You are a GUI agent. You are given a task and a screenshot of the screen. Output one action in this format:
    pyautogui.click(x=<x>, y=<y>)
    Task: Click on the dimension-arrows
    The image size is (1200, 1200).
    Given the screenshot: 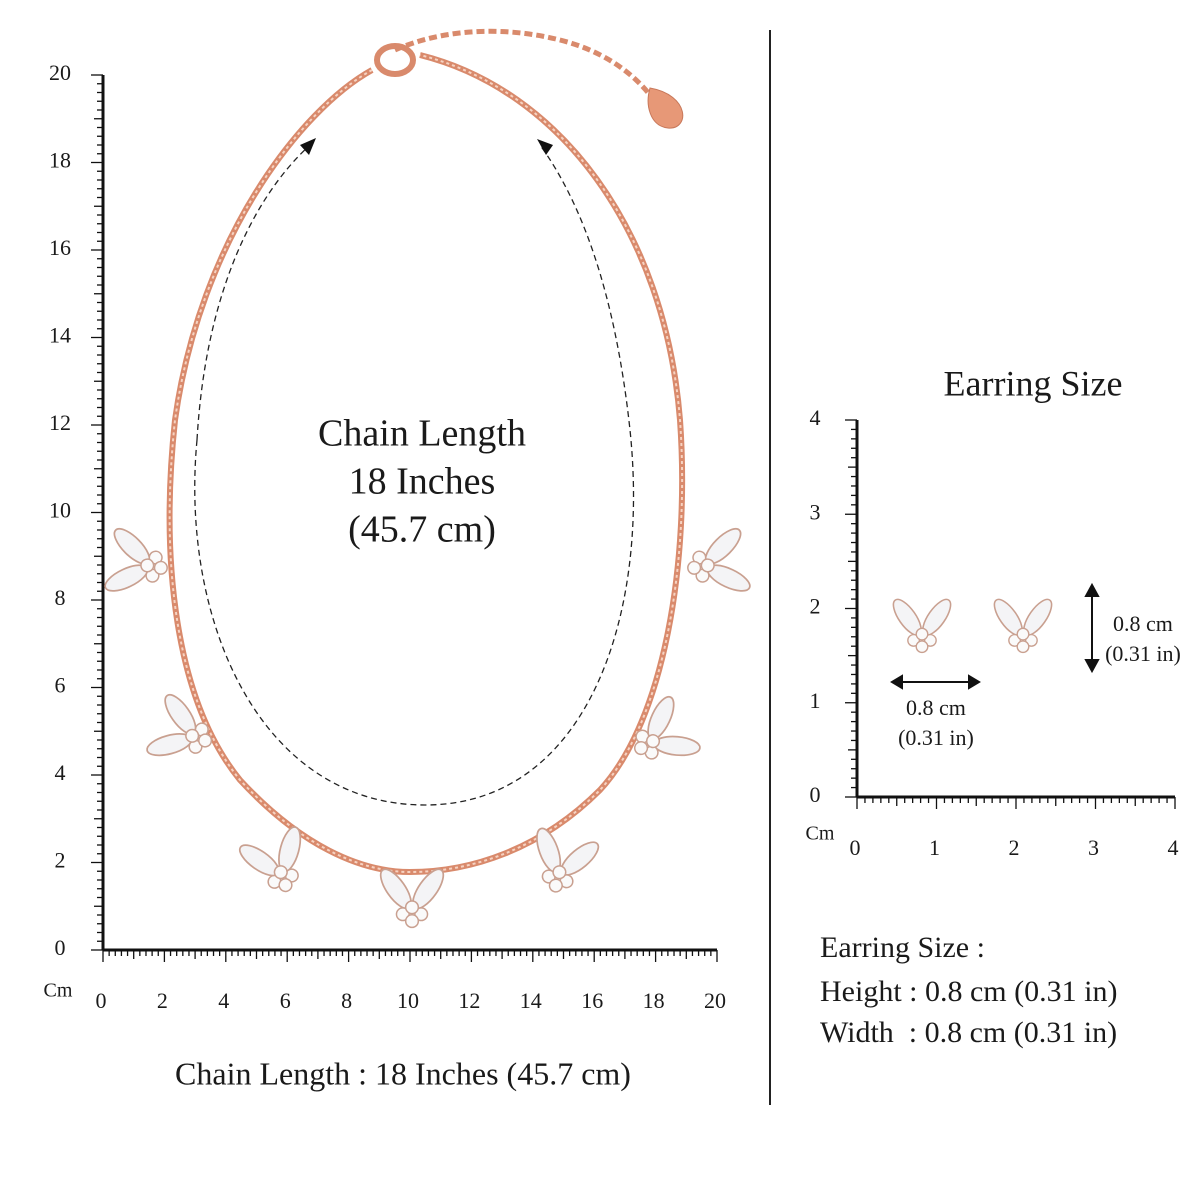 What is the action you would take?
    pyautogui.click(x=995, y=636)
    